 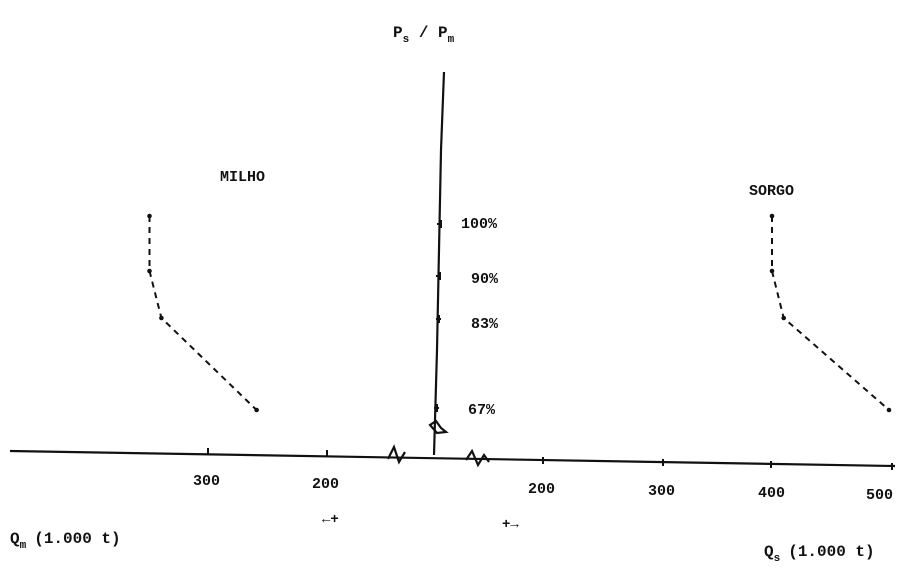 I want to click on y-axis-title: Ps / Pm, so click(x=424, y=35).